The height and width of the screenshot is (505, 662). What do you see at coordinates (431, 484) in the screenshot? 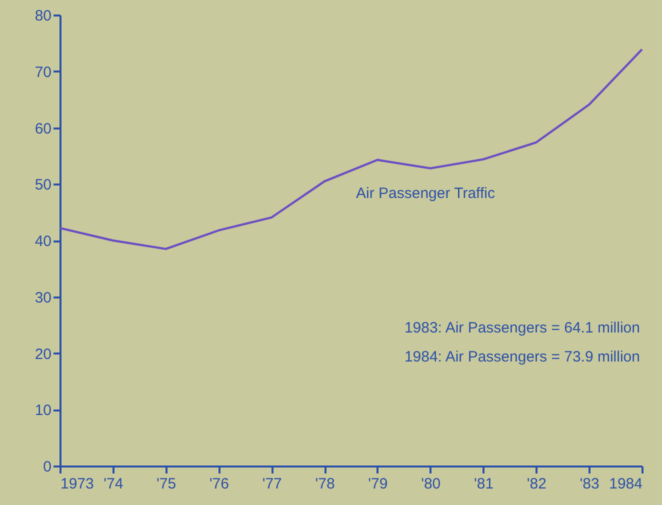
I see `x-tick-label: '80` at bounding box center [431, 484].